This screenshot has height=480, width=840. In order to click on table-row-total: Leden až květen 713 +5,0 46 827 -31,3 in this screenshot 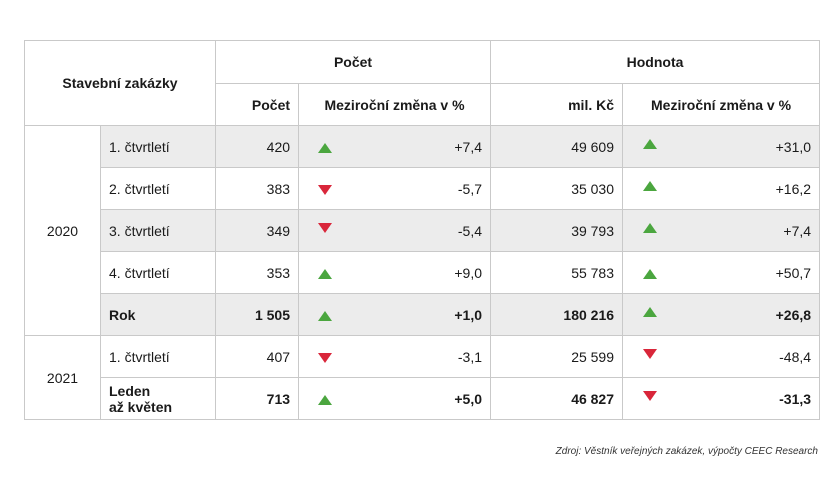, I will do `click(423, 398)`.